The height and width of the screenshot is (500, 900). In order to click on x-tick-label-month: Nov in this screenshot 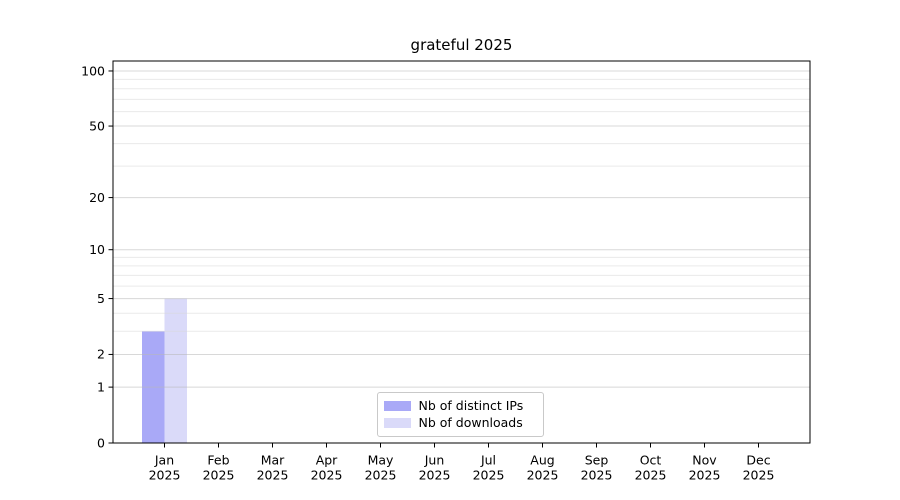, I will do `click(704, 460)`.